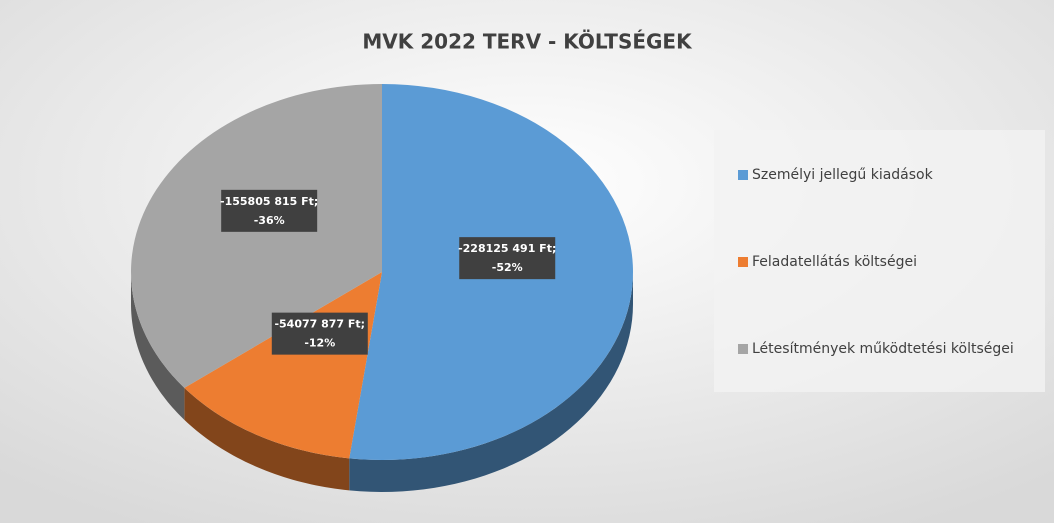 This screenshot has width=1054, height=523. I want to click on legend-label: Személyi jellegű kiadások, so click(843, 175).